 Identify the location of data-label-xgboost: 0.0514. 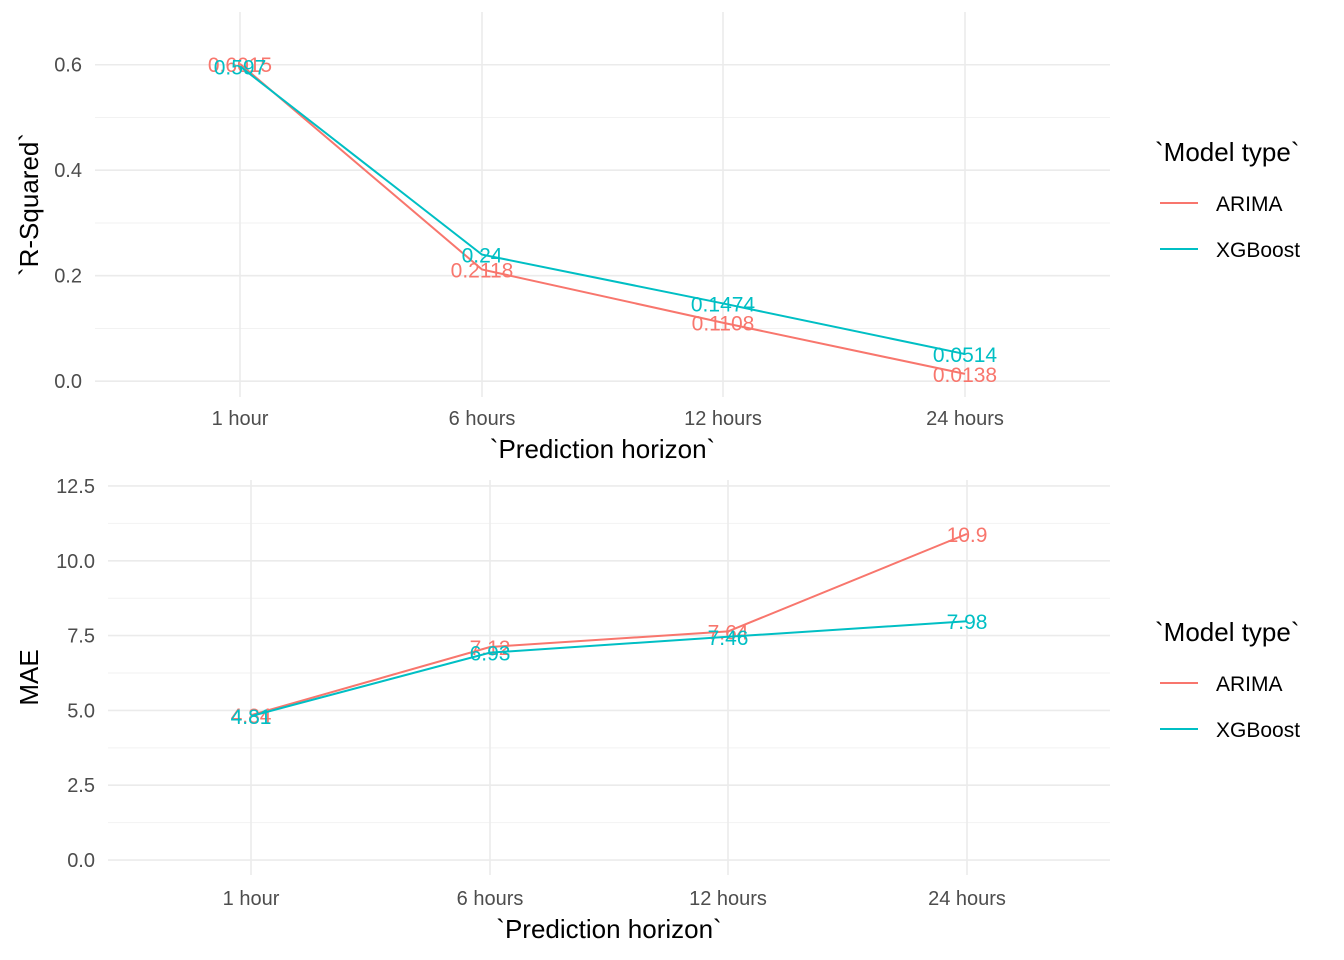
(965, 355).